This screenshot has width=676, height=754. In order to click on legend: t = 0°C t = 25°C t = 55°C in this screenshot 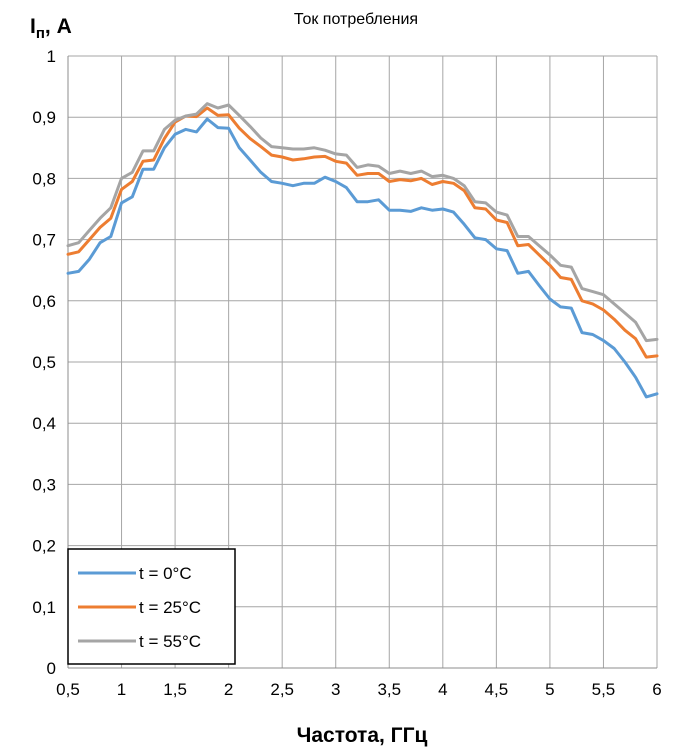, I will do `click(151, 606)`.